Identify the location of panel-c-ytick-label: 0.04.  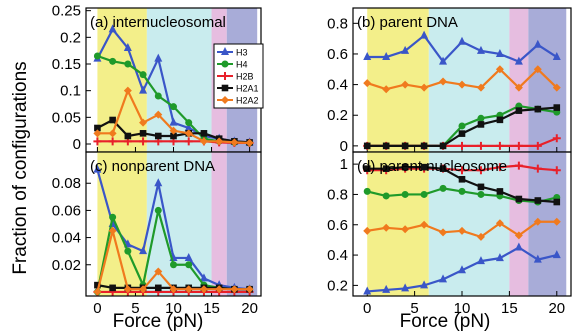
(66, 238).